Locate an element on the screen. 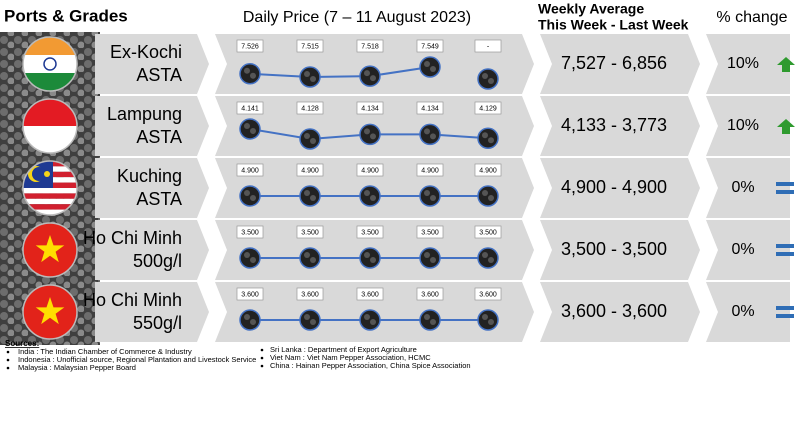  daily-title: Daily Price (7 – 11 August 2023) is located at coordinates (357, 17).